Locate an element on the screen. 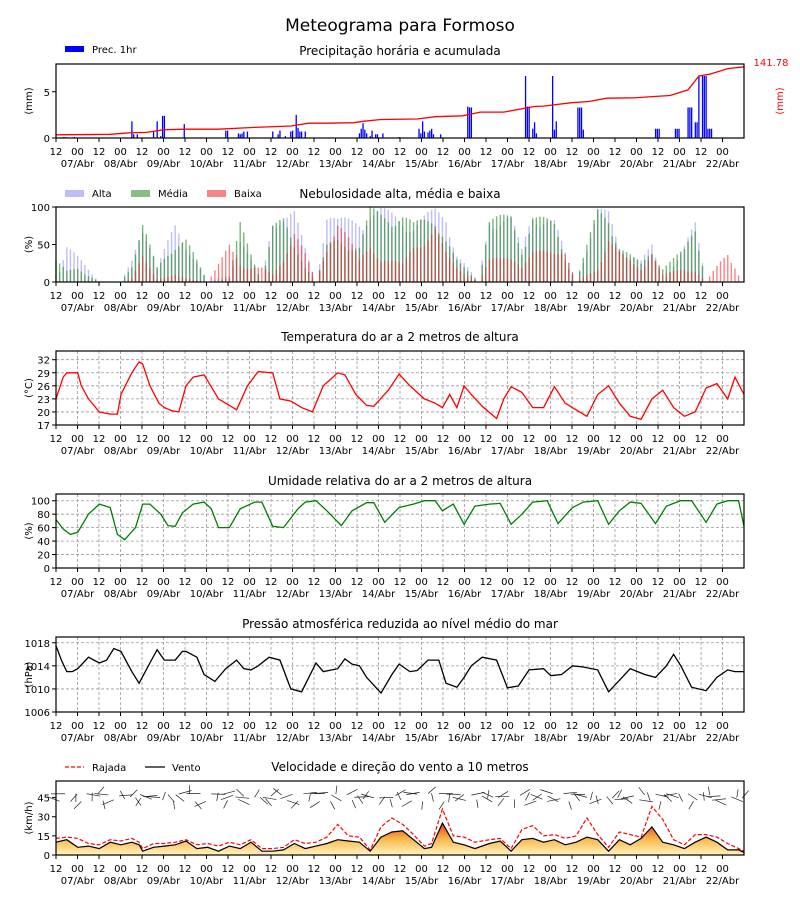 The height and width of the screenshot is (900, 800). x-tick-label-date: 18/Abr is located at coordinates (551, 881).